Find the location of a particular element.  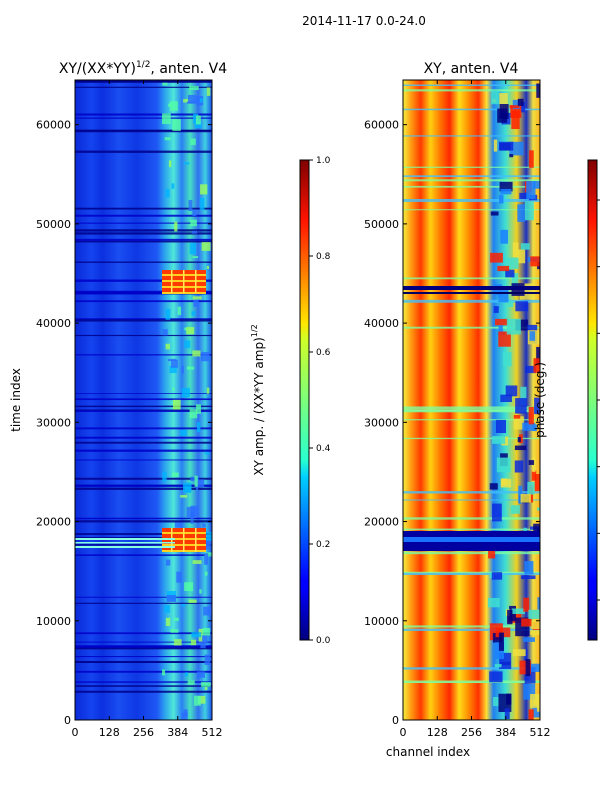

amplitude-colorbar-gradient is located at coordinates (304, 400).